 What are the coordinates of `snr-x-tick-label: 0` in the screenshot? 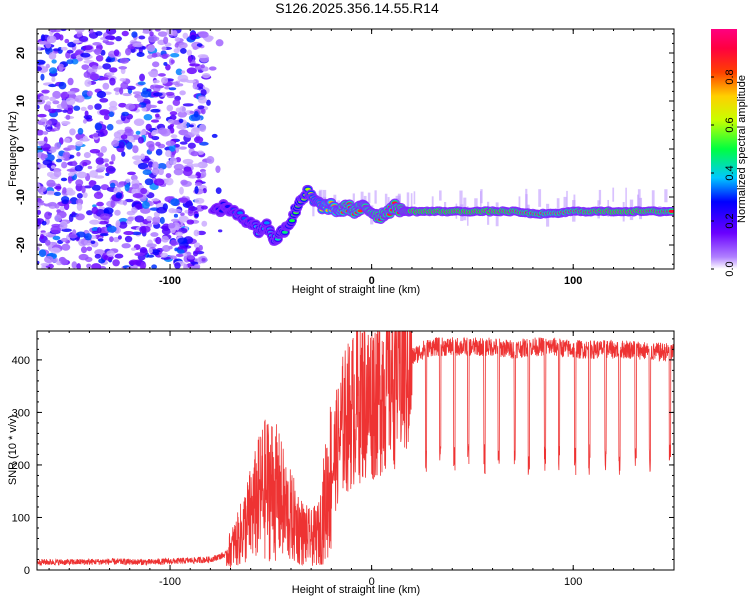 It's located at (372, 582).